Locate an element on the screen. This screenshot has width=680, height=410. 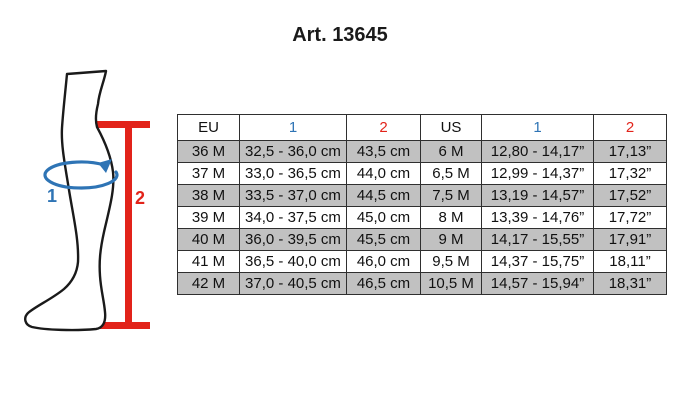
cell-us: 6 M is located at coordinates (451, 151).